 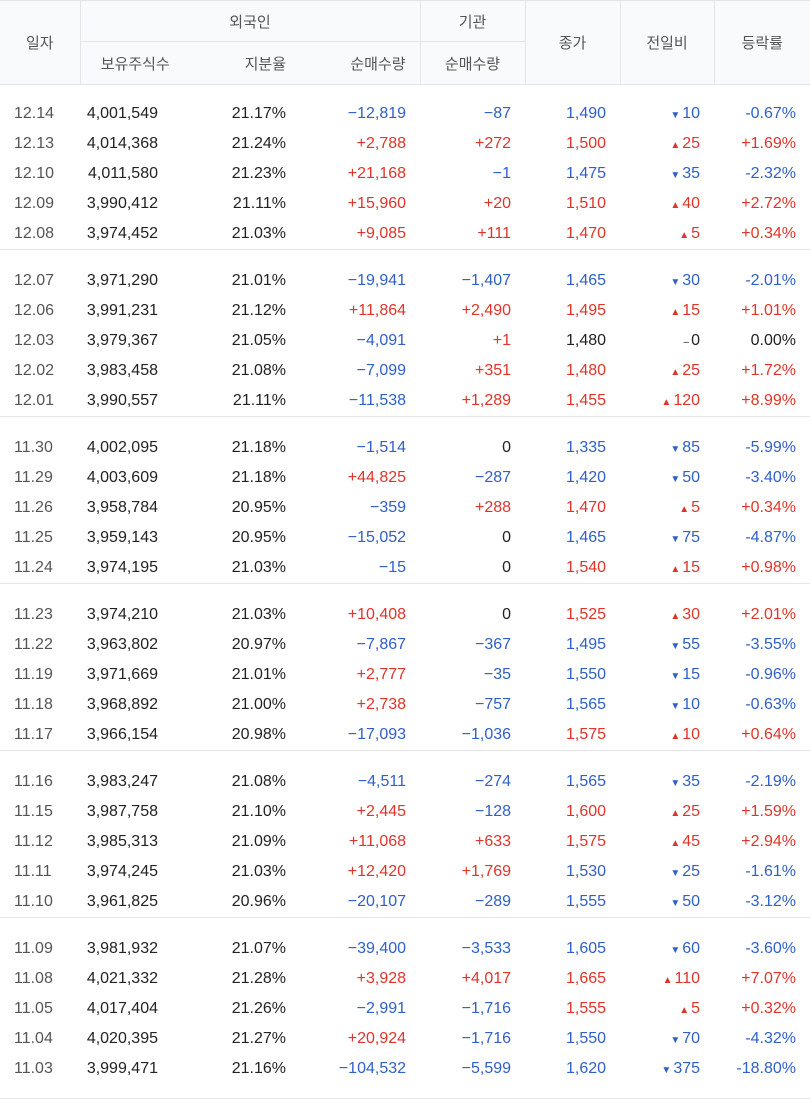 I want to click on cell-close: 1,470, so click(x=586, y=507).